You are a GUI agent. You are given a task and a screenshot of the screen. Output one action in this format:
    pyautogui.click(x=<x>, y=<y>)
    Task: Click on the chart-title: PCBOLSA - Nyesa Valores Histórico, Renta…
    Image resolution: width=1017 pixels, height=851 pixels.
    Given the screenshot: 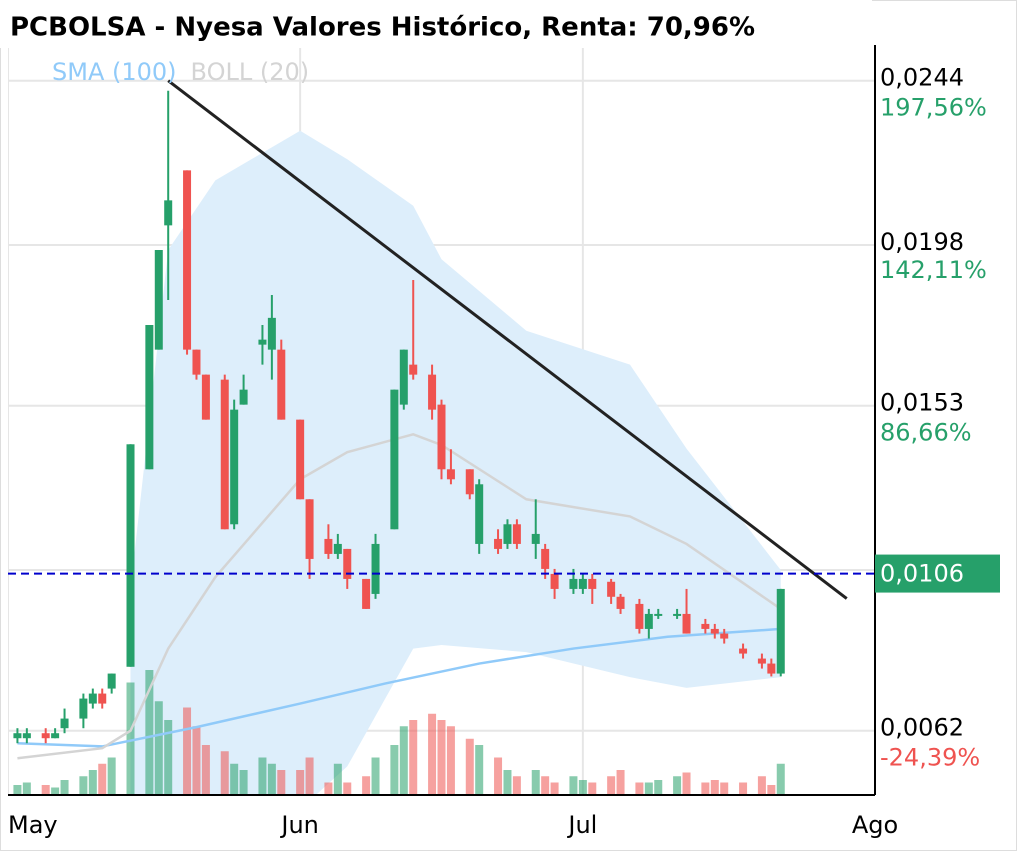 What is the action you would take?
    pyautogui.click(x=382, y=28)
    